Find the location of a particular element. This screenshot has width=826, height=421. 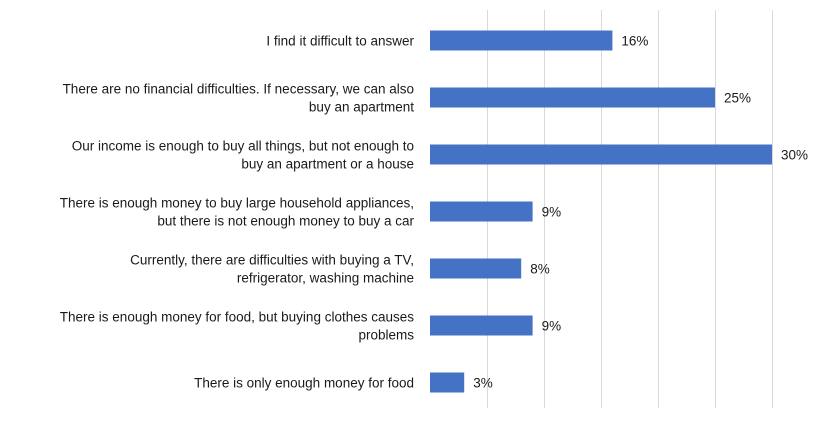

category-label: There is only enough money for food is located at coordinates (304, 383).